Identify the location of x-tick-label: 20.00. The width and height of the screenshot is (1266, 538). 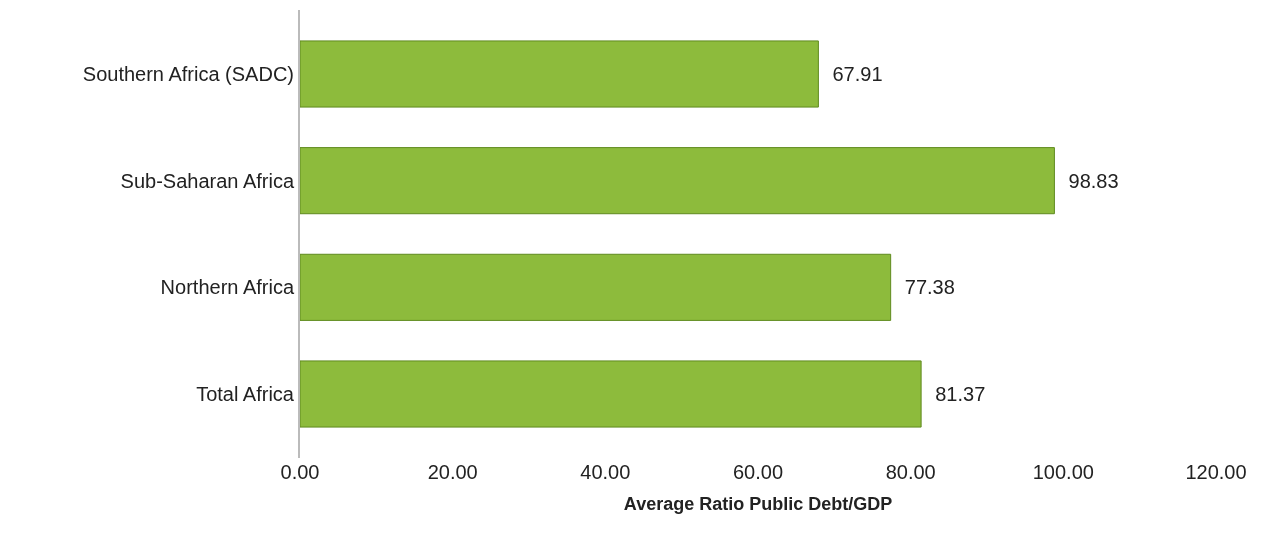
(452, 472).